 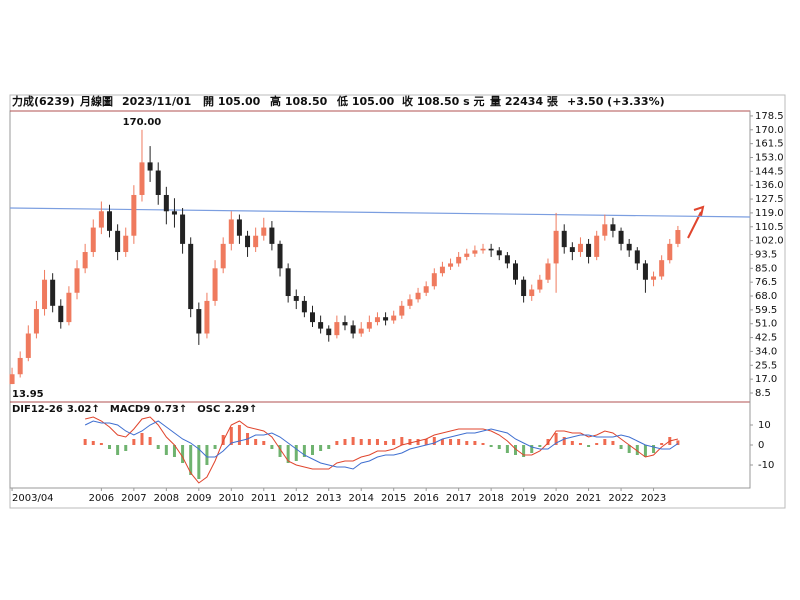 I want to click on stock-name: 力成(6239), so click(x=43, y=101).